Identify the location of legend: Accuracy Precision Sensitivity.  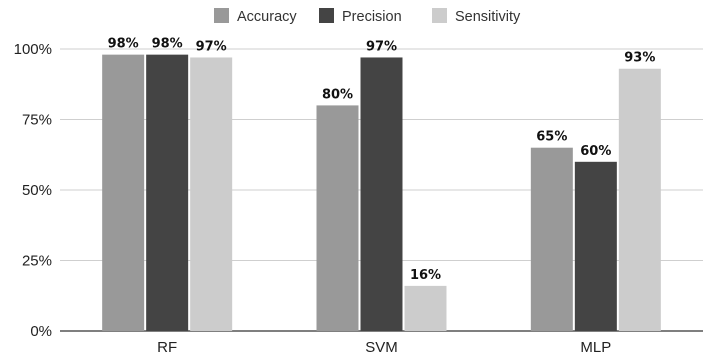
(367, 16).